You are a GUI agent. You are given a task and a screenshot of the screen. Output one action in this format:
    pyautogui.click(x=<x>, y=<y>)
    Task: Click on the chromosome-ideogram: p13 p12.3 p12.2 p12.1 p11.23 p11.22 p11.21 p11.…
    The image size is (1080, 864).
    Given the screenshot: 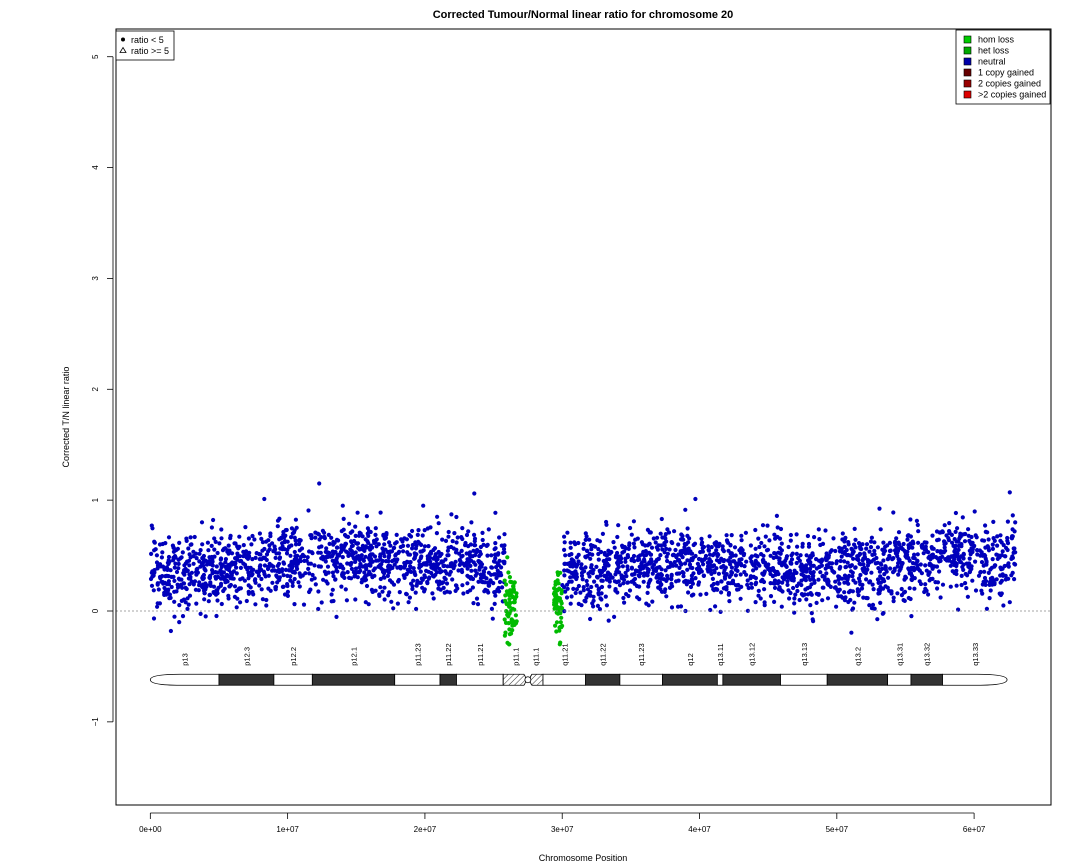 What is the action you would take?
    pyautogui.click(x=578, y=664)
    